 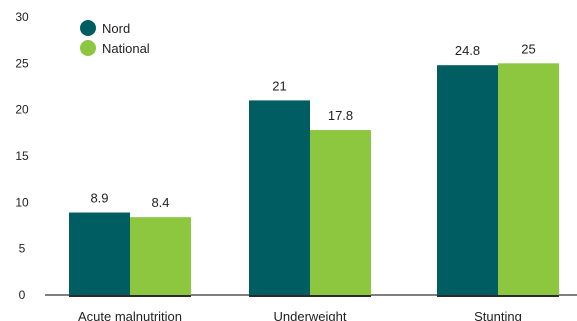 I want to click on y-axis: 0 5 10 15 20 25 30, so click(x=22, y=156).